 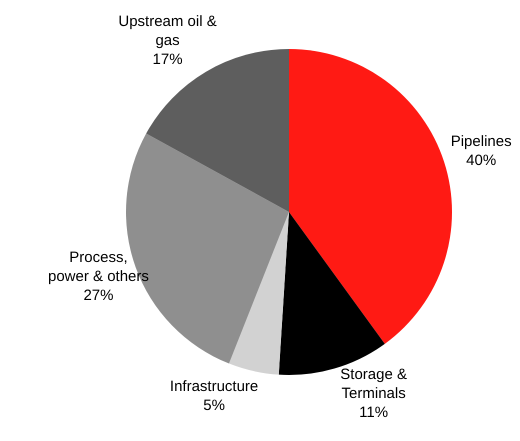 What do you see at coordinates (214, 405) in the screenshot?
I see `data-label: 5%` at bounding box center [214, 405].